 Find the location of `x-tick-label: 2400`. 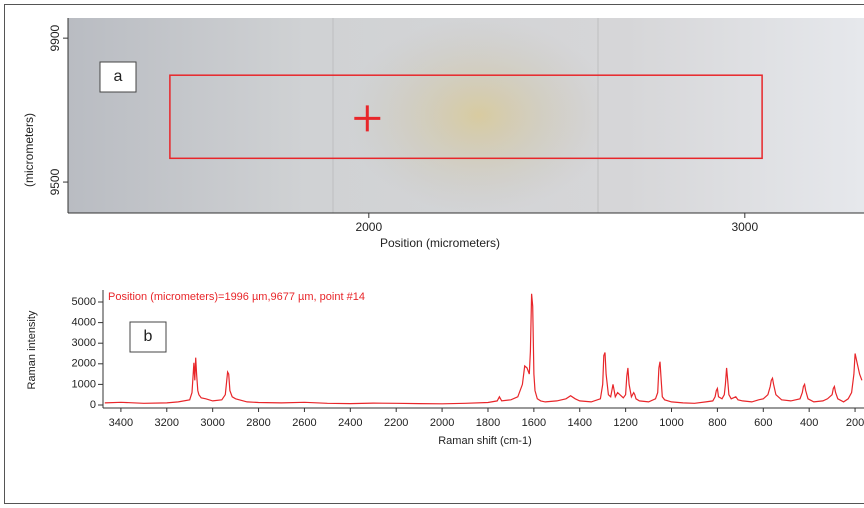

x-tick-label: 2400 is located at coordinates (350, 423).